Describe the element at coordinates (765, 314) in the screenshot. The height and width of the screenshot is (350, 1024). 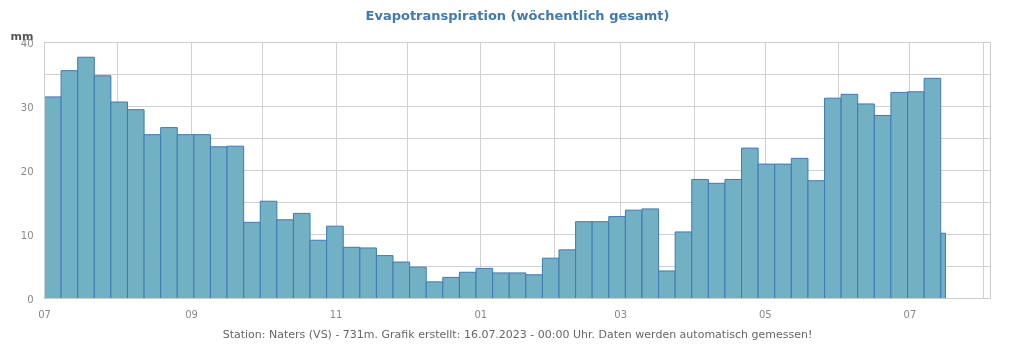
I see `x-tick-label: 05` at that location.